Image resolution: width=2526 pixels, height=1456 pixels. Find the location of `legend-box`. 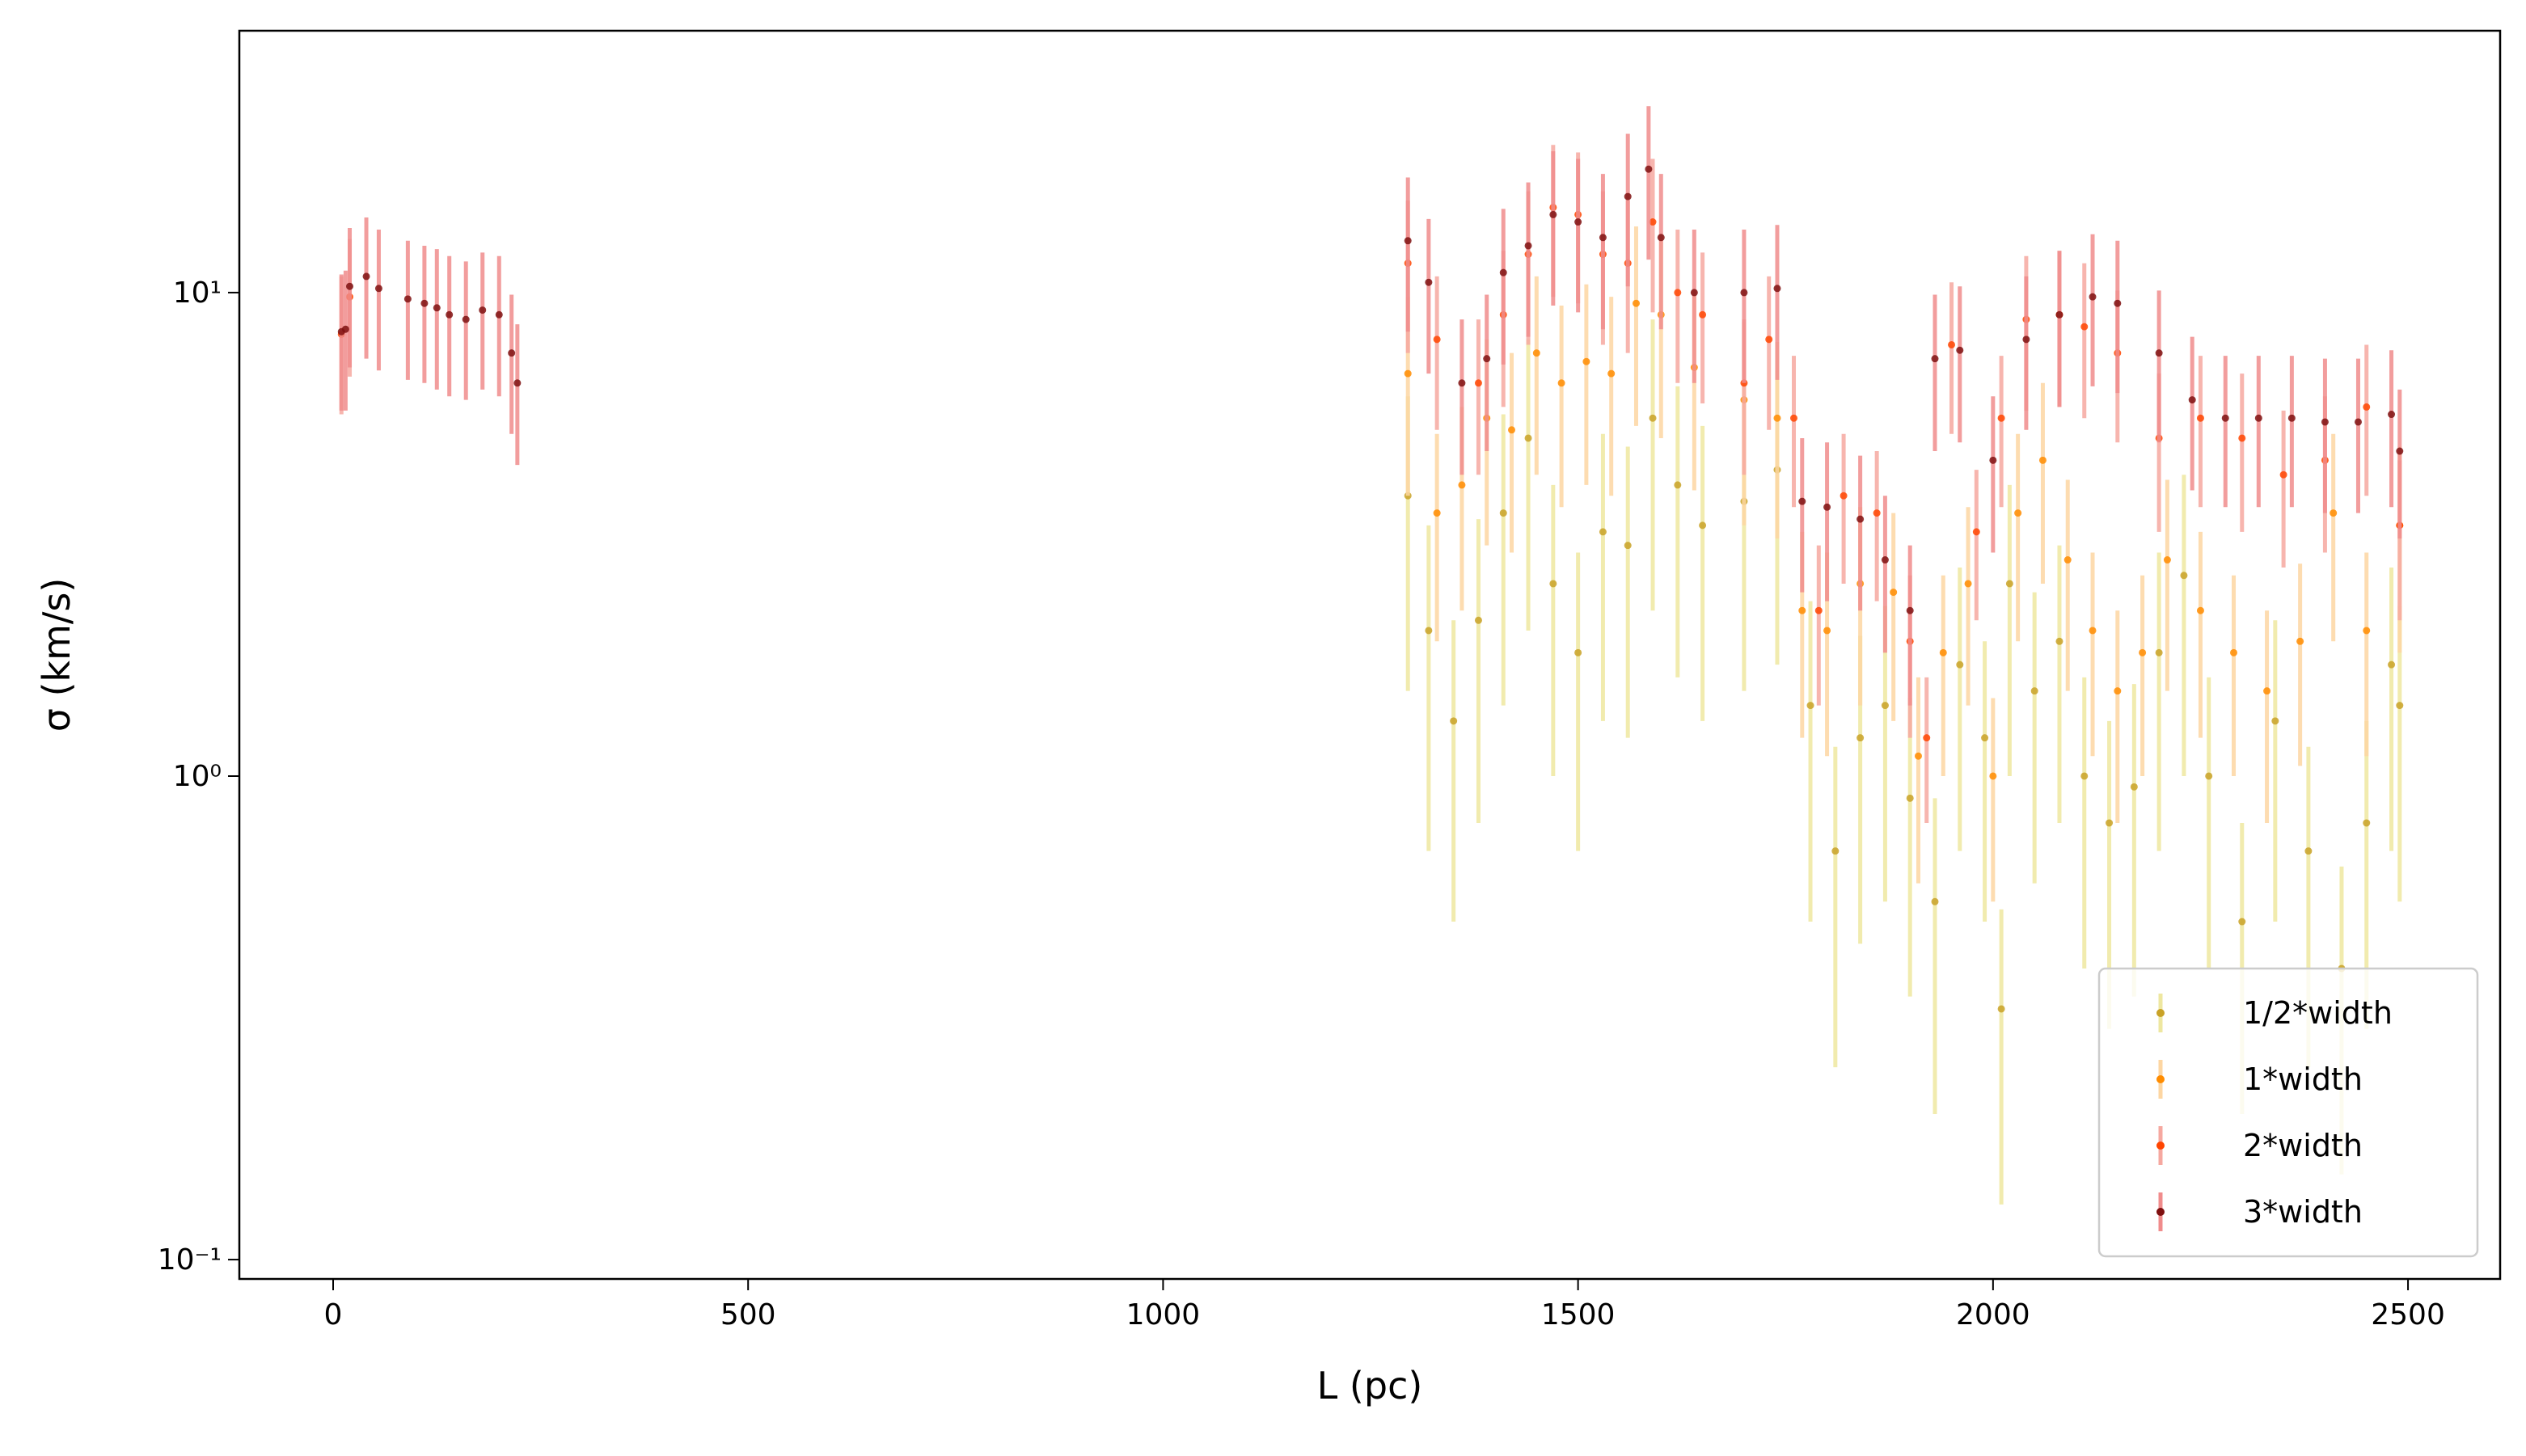

legend-box is located at coordinates (2288, 1112).